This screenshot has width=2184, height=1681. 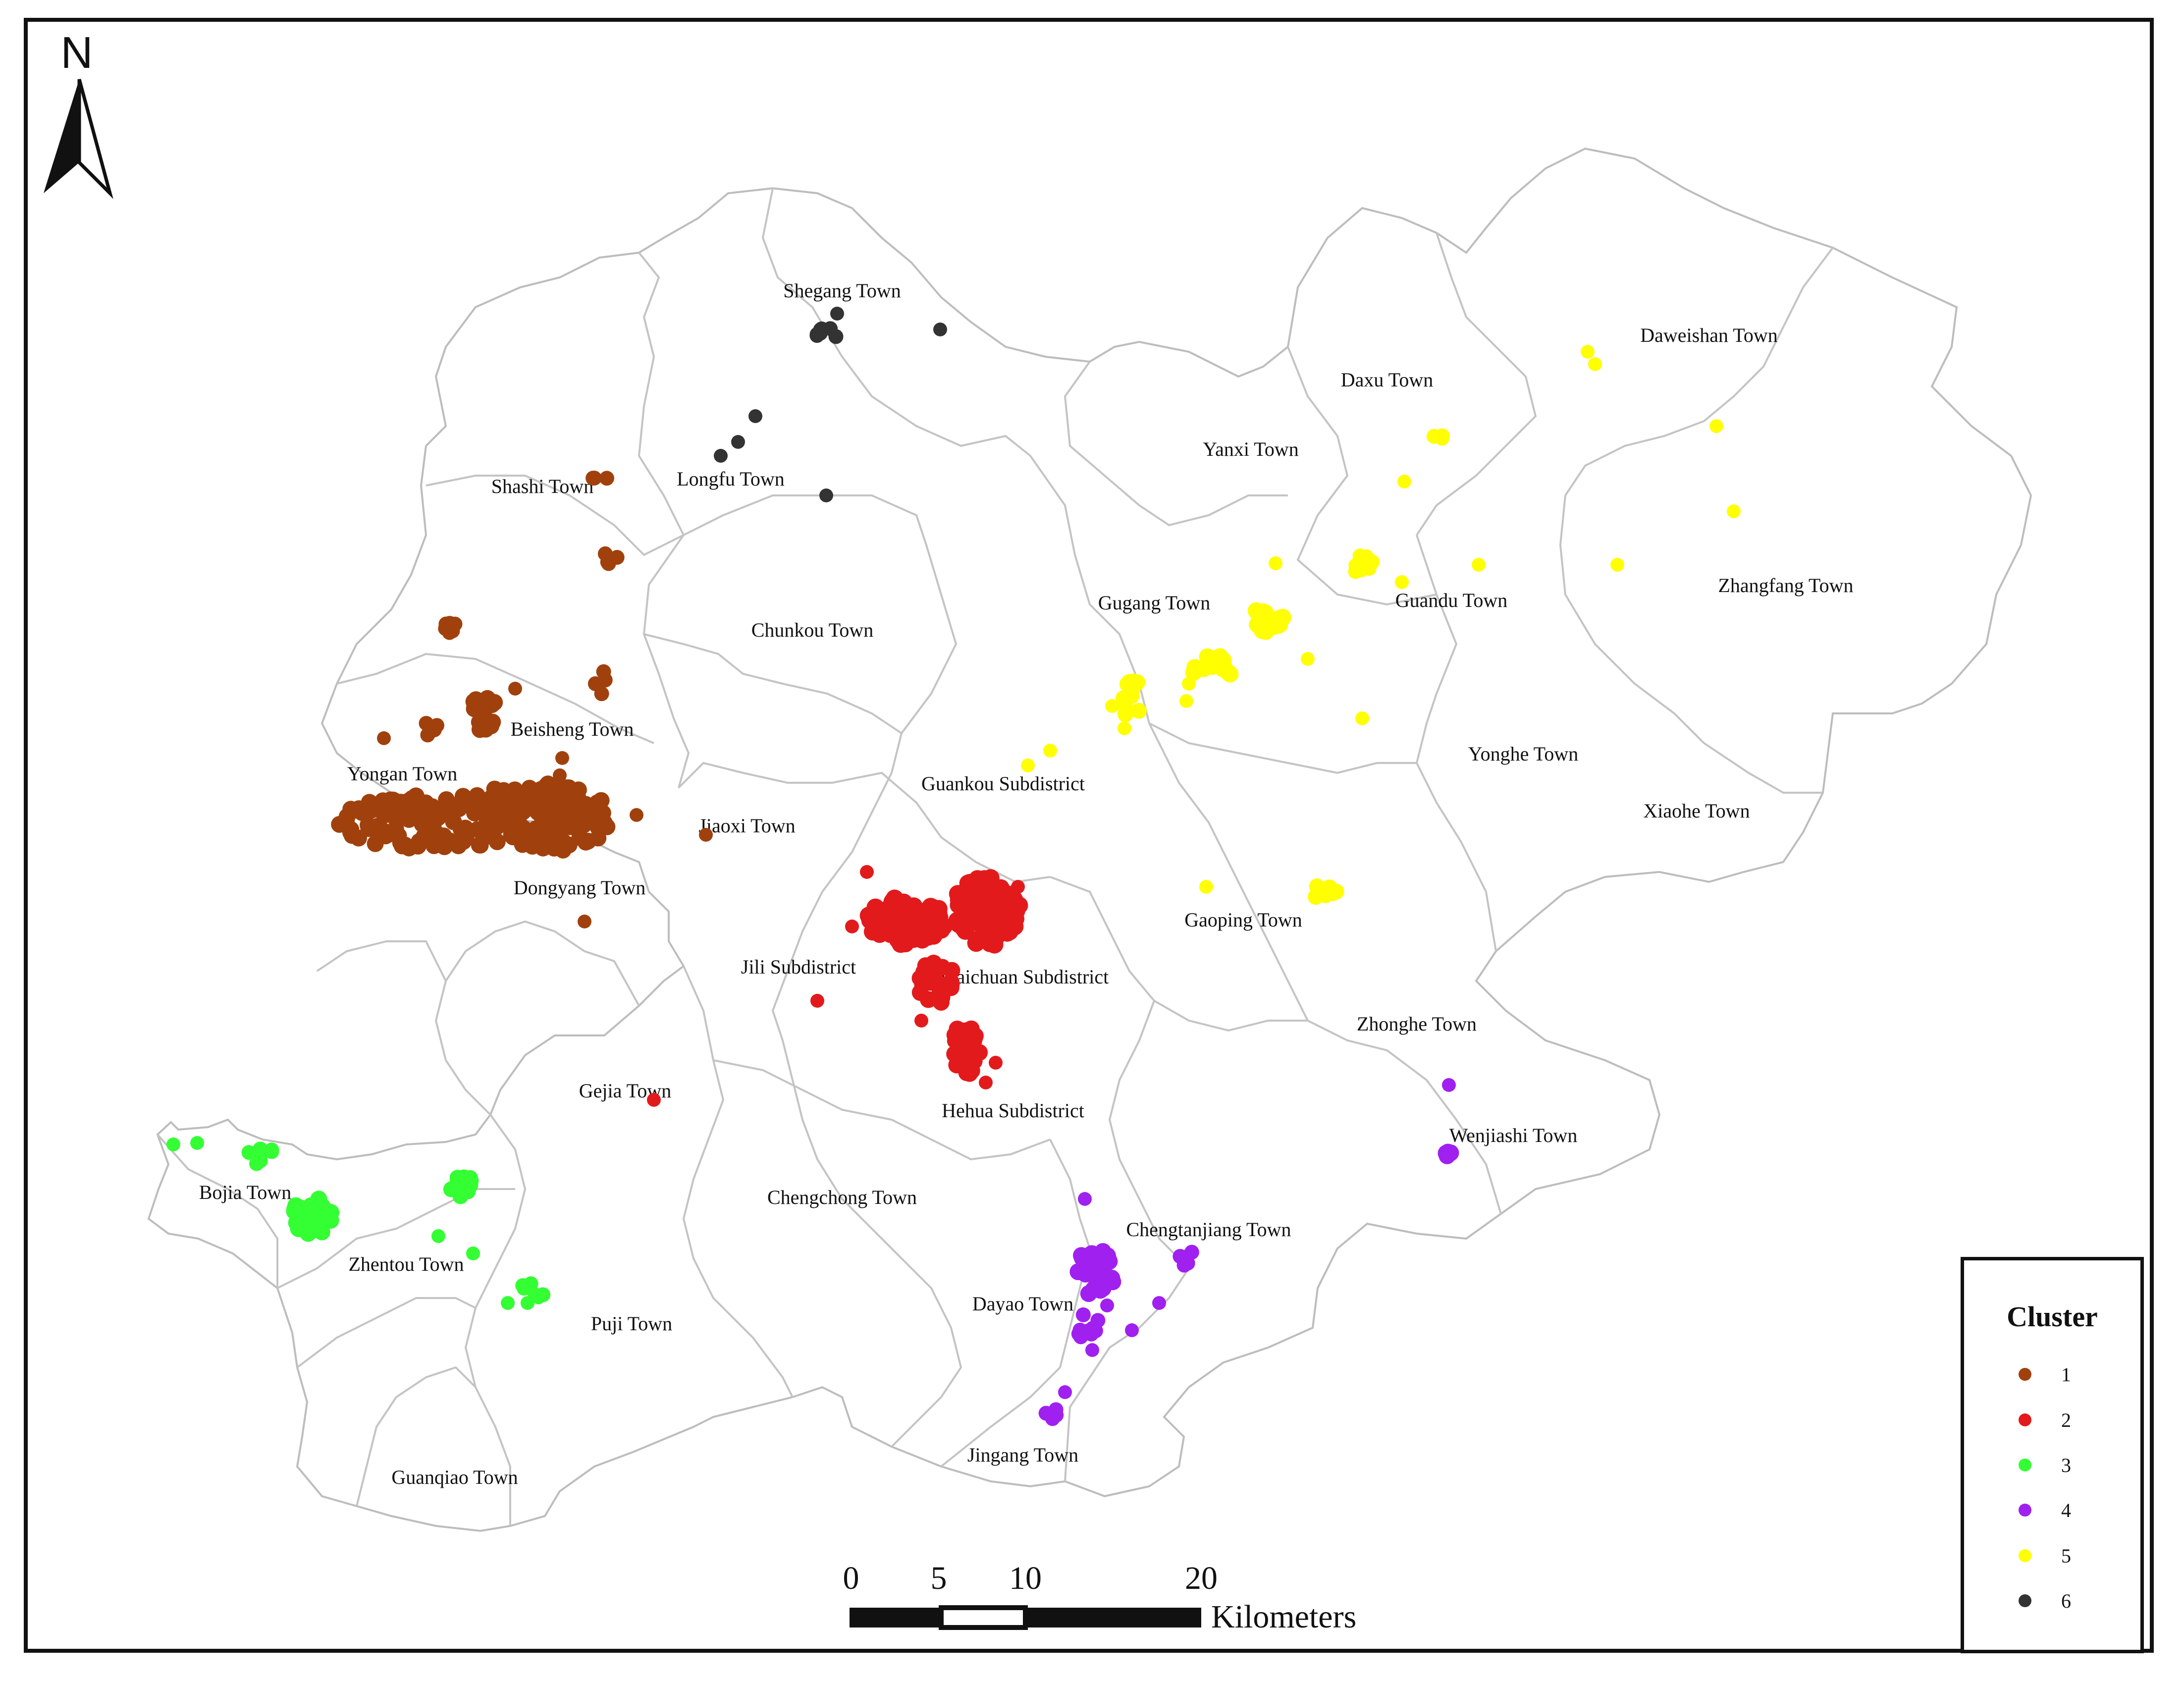 I want to click on town-label-chunkou: Chunkou Town, so click(x=812, y=630).